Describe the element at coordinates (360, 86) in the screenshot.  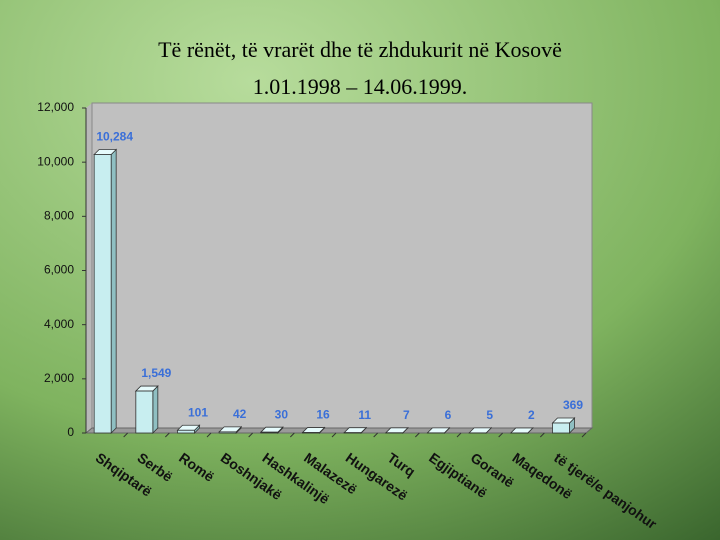
I see `chart-subtitle: 1.01.1998 – 14.06.1999.` at that location.